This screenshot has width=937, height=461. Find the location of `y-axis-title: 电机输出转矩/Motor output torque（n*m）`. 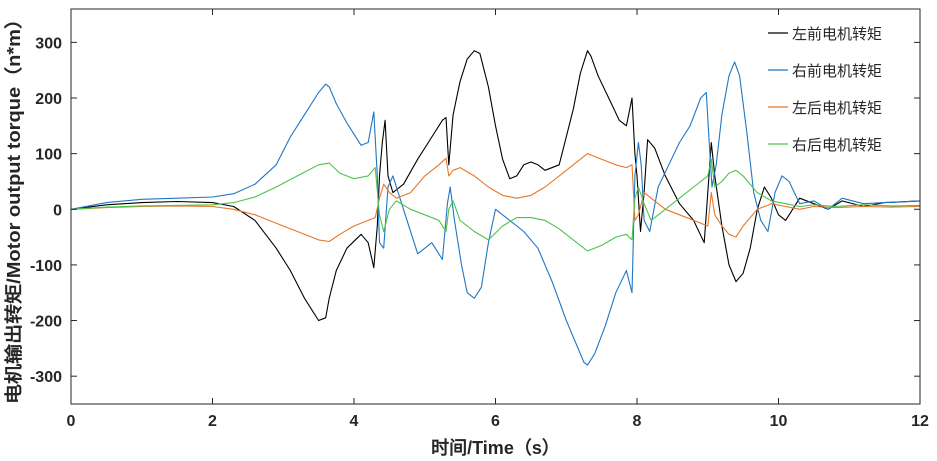

y-axis-title: 电机输出转矩/Motor output torque（n*m） is located at coordinates (13, 206).